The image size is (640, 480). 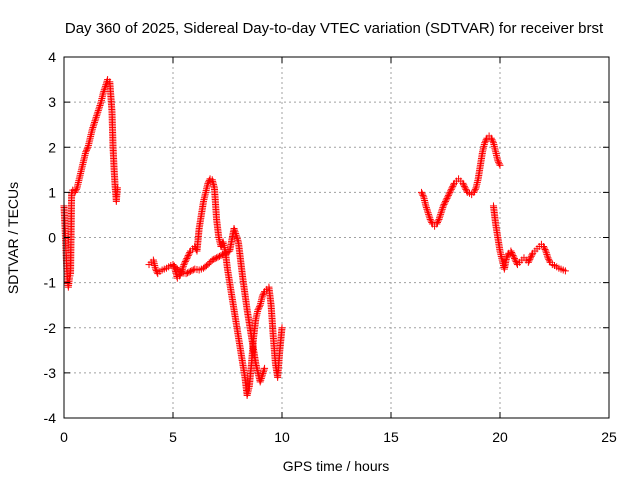 I want to click on x-tick-label: 15, so click(x=391, y=437).